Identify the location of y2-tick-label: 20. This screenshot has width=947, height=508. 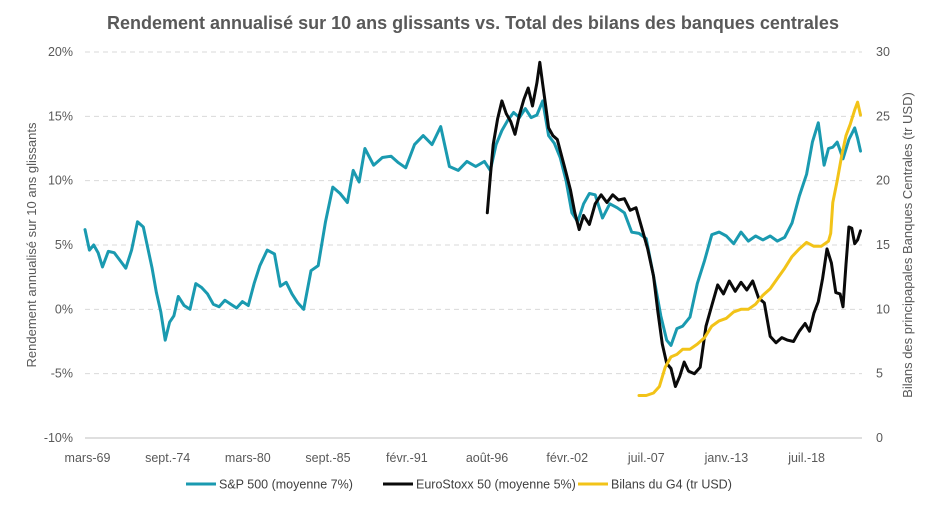
(883, 181).